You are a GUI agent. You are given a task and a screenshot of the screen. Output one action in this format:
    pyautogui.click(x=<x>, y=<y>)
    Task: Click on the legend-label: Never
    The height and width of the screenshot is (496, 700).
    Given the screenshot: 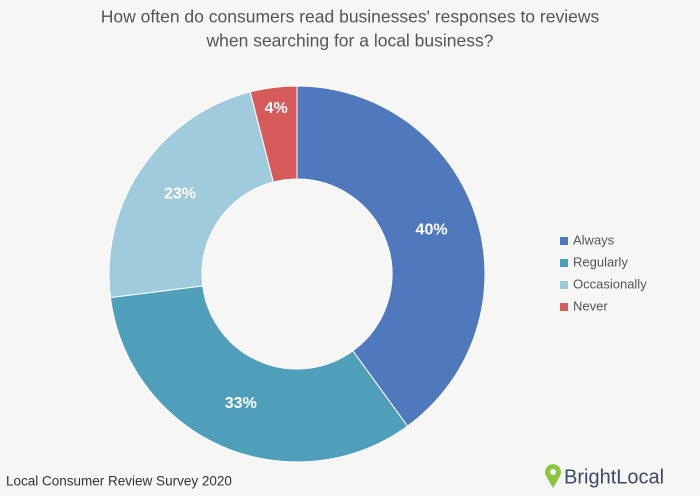 What is the action you would take?
    pyautogui.click(x=590, y=305)
    